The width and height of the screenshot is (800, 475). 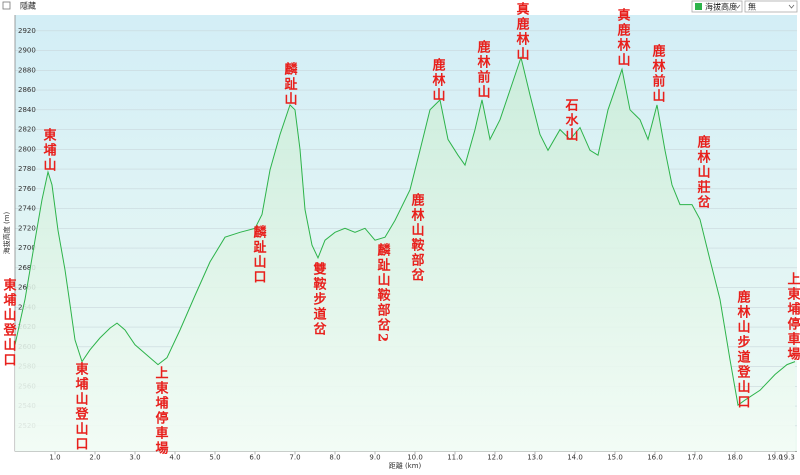 What do you see at coordinates (771, 6) in the screenshot?
I see `overlay-select` at bounding box center [771, 6].